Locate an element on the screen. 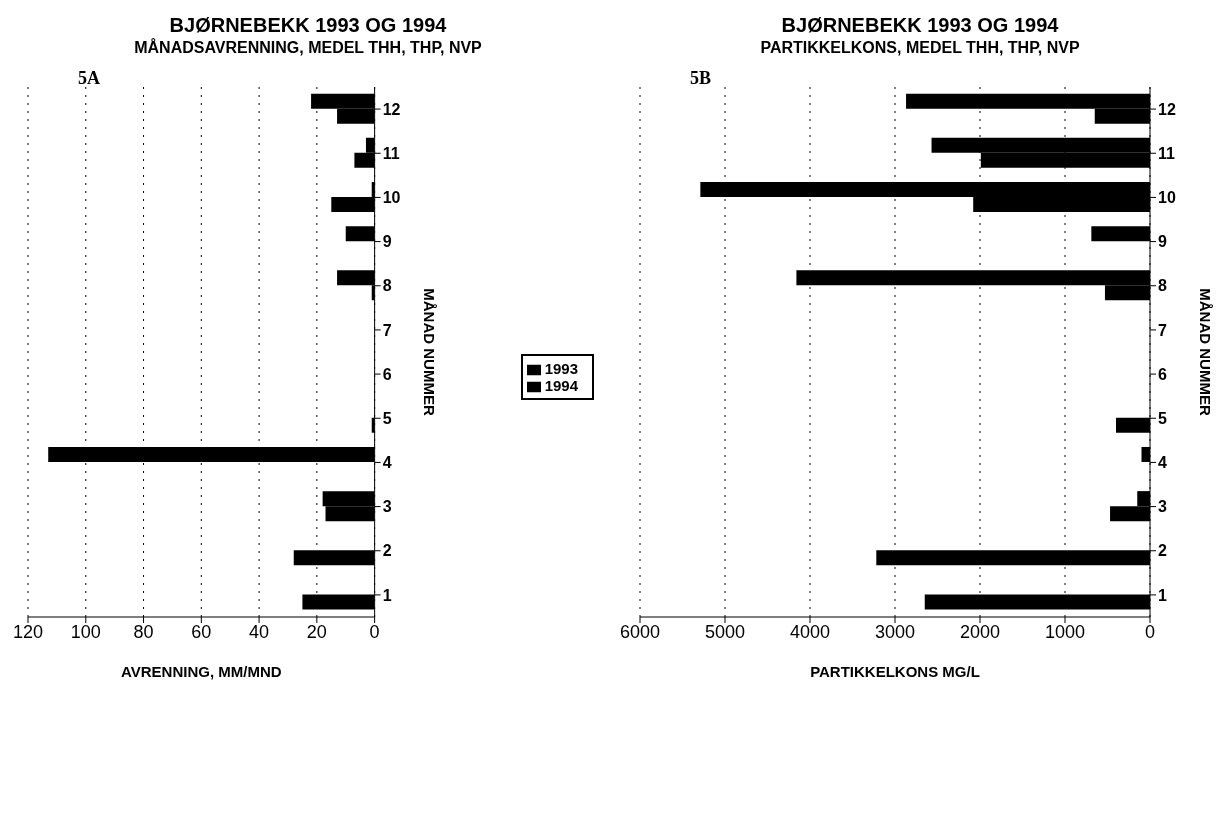 The height and width of the screenshot is (821, 1228). x-axis-title: PARTIKKELKONS MG/L is located at coordinates (895, 671).